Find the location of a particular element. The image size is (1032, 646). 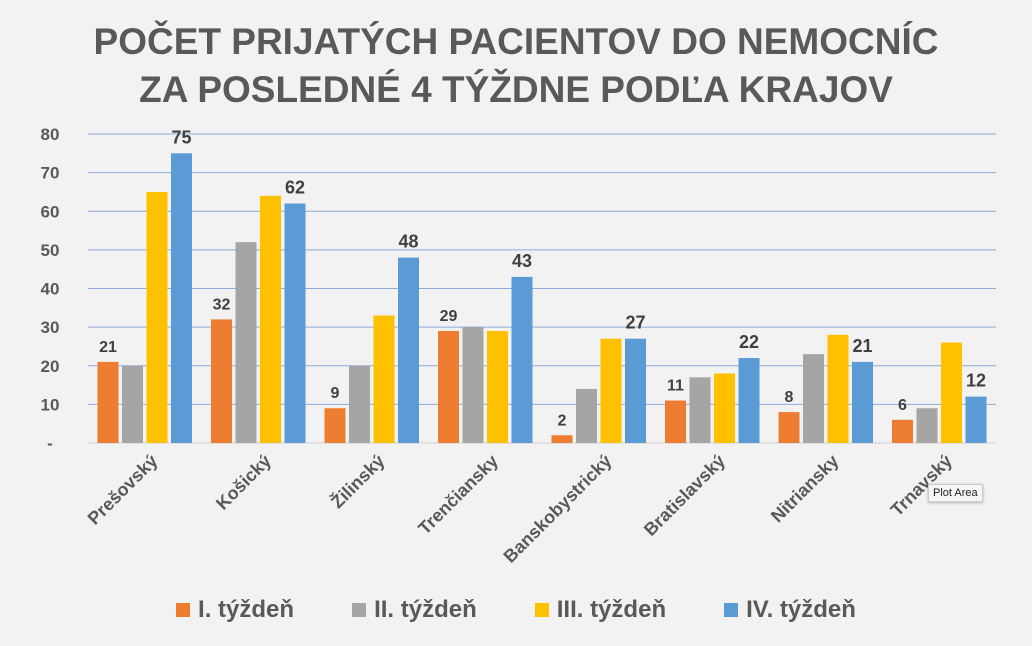

y-tick-label: 40 is located at coordinates (50, 289).